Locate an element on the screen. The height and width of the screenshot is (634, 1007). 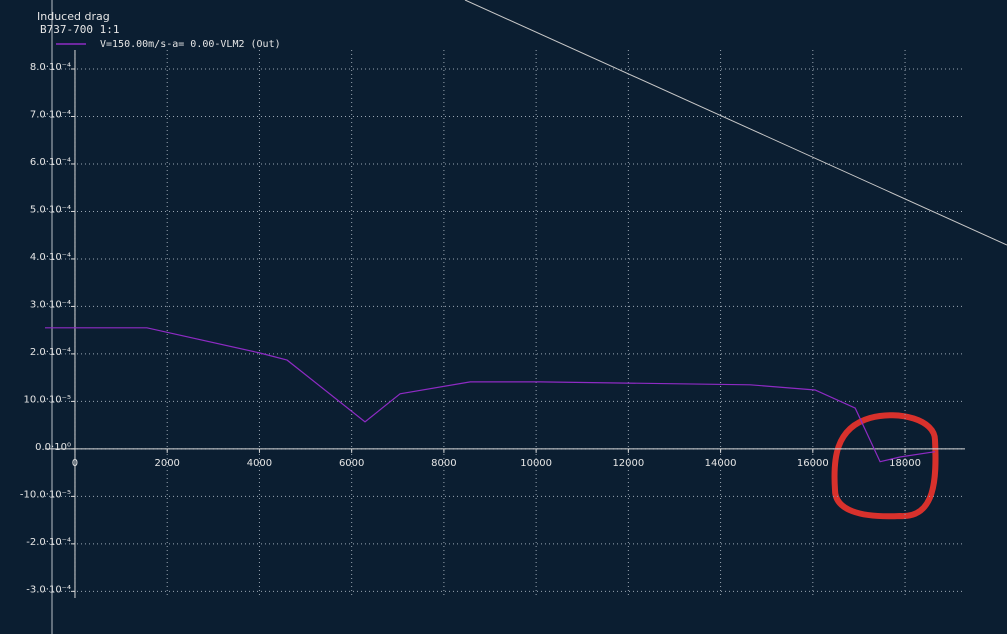
x-tick-label: 4000 is located at coordinates (259, 463).